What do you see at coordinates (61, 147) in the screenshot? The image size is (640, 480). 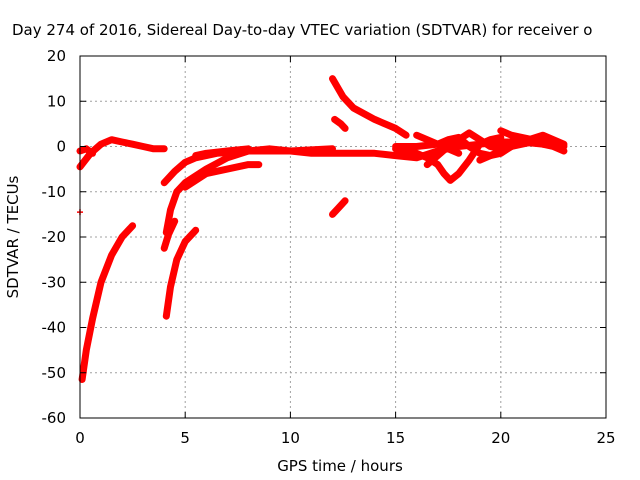 I see `y-tick-label: 0` at bounding box center [61, 147].